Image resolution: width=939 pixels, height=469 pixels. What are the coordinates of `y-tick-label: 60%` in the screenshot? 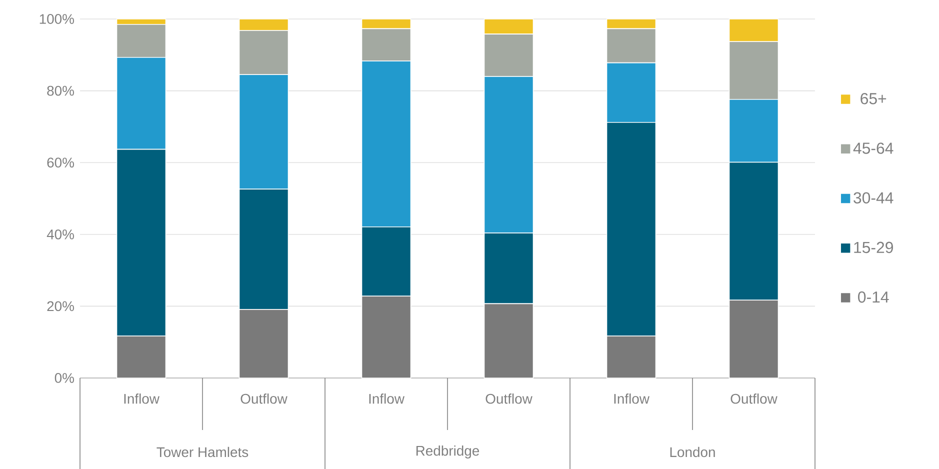 It's located at (60, 162).